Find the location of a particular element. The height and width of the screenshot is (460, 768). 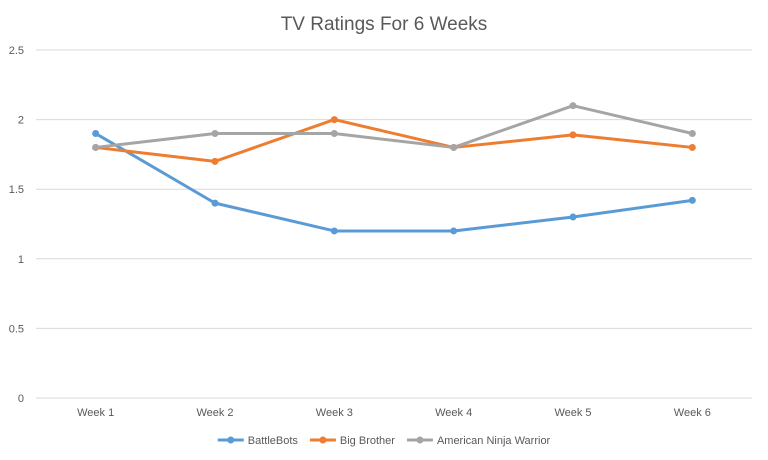

y-tick-label: 0 is located at coordinates (21, 399).